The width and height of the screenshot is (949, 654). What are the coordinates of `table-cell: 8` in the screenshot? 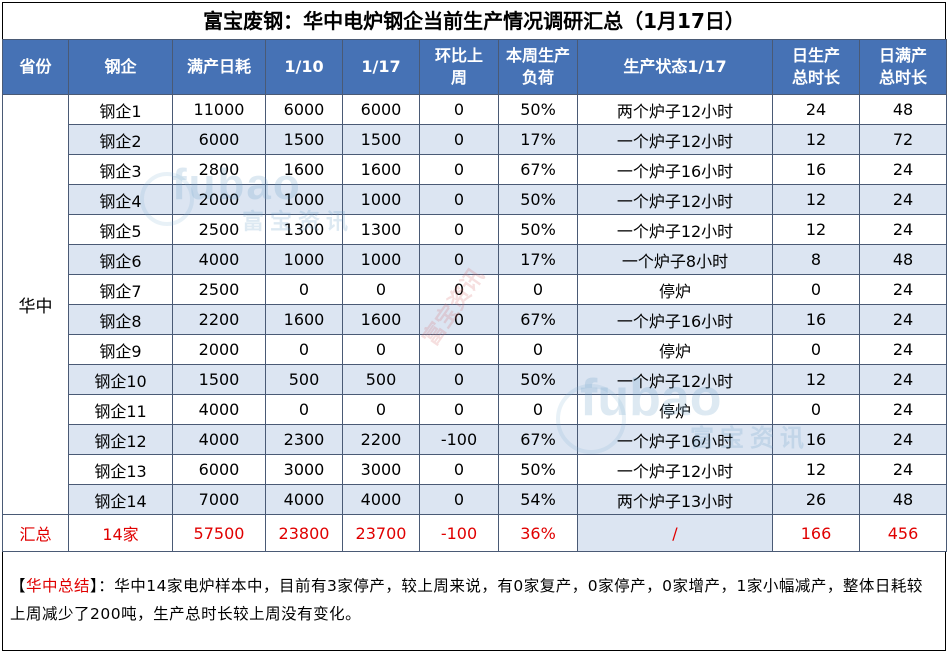 It's located at (816, 259).